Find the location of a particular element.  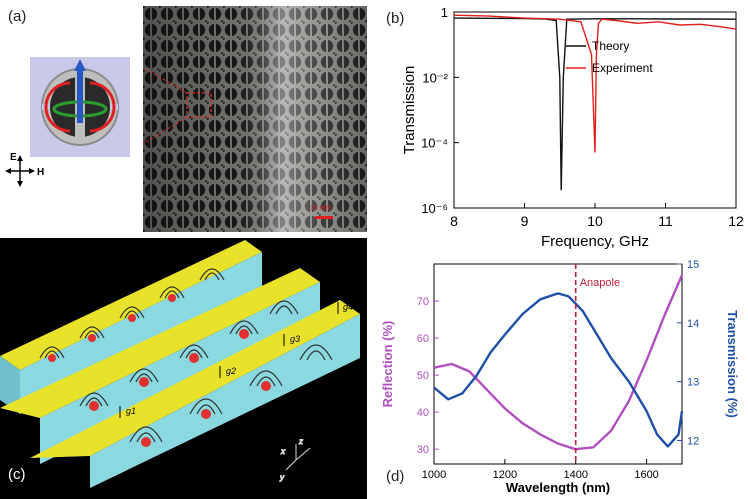

x-tick-label-d-0: 1000 is located at coordinates (434, 475).